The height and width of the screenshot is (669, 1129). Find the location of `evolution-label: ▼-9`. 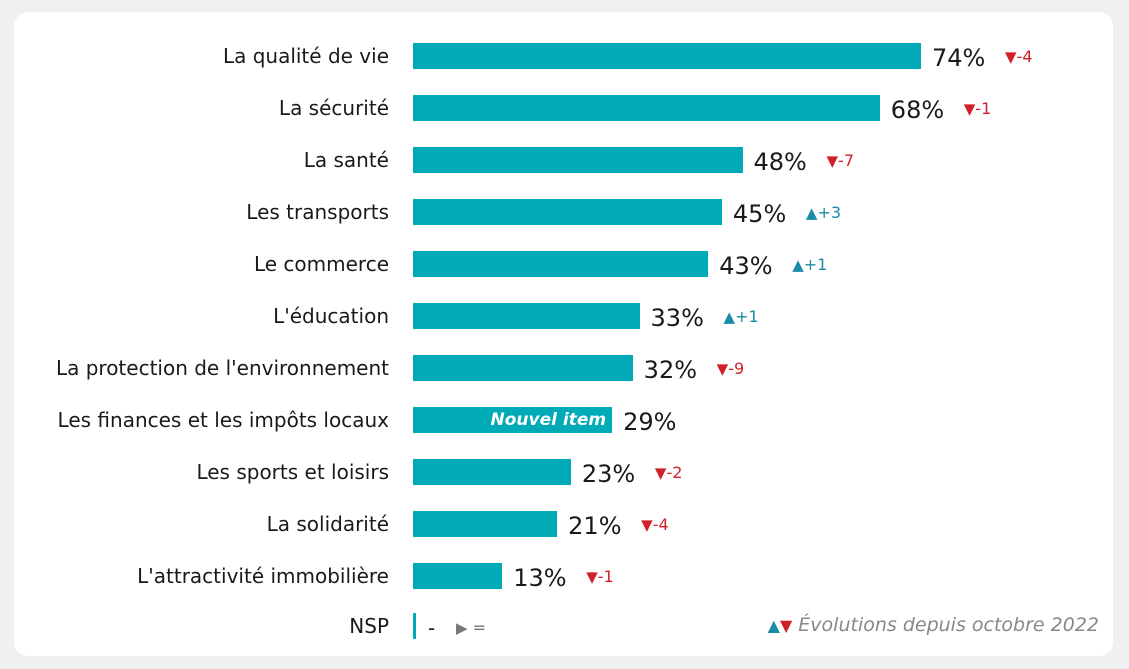

evolution-label: ▼-9 is located at coordinates (731, 369).